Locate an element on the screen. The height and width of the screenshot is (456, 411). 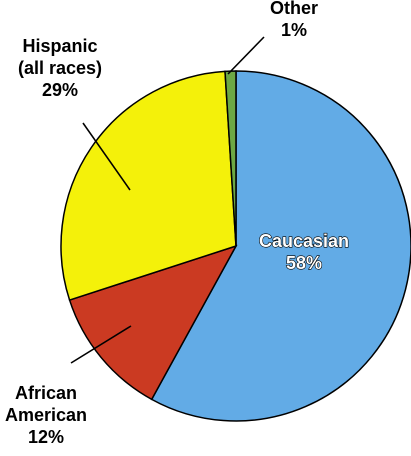
slice-value-label: 29% is located at coordinates (60, 90).